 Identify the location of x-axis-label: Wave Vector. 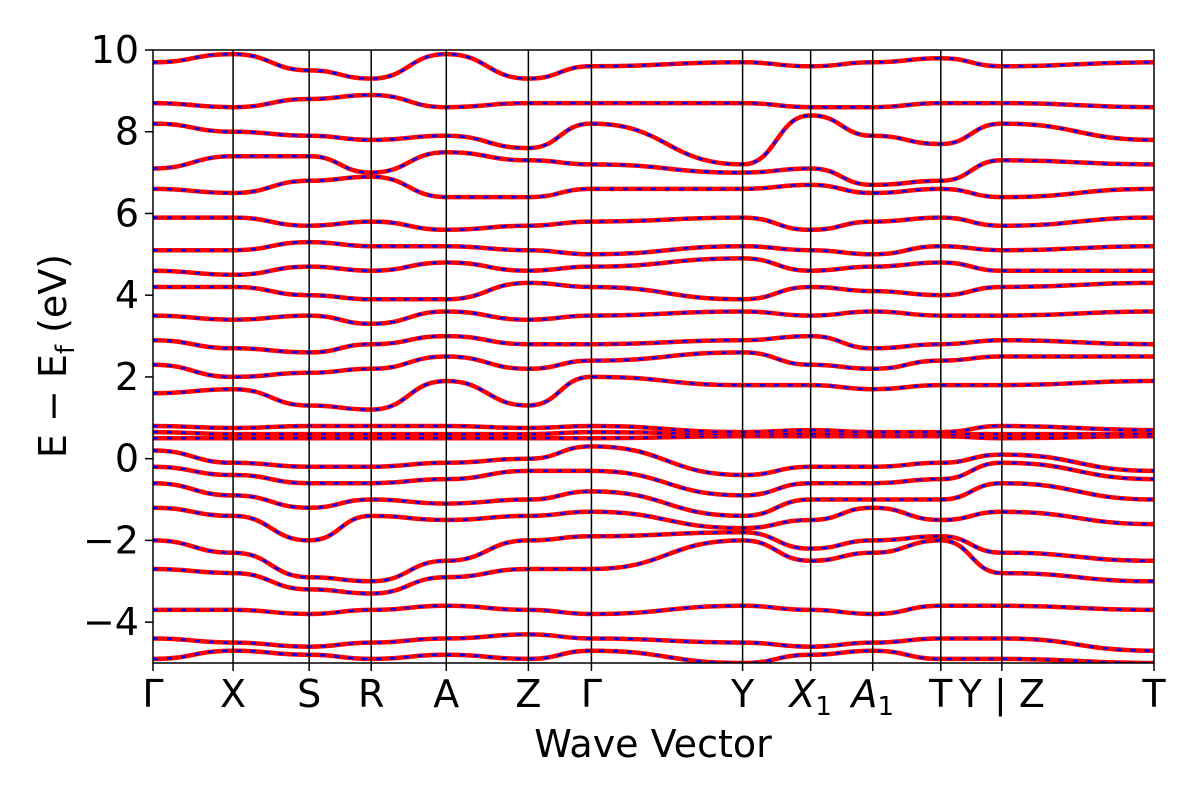
(653, 744).